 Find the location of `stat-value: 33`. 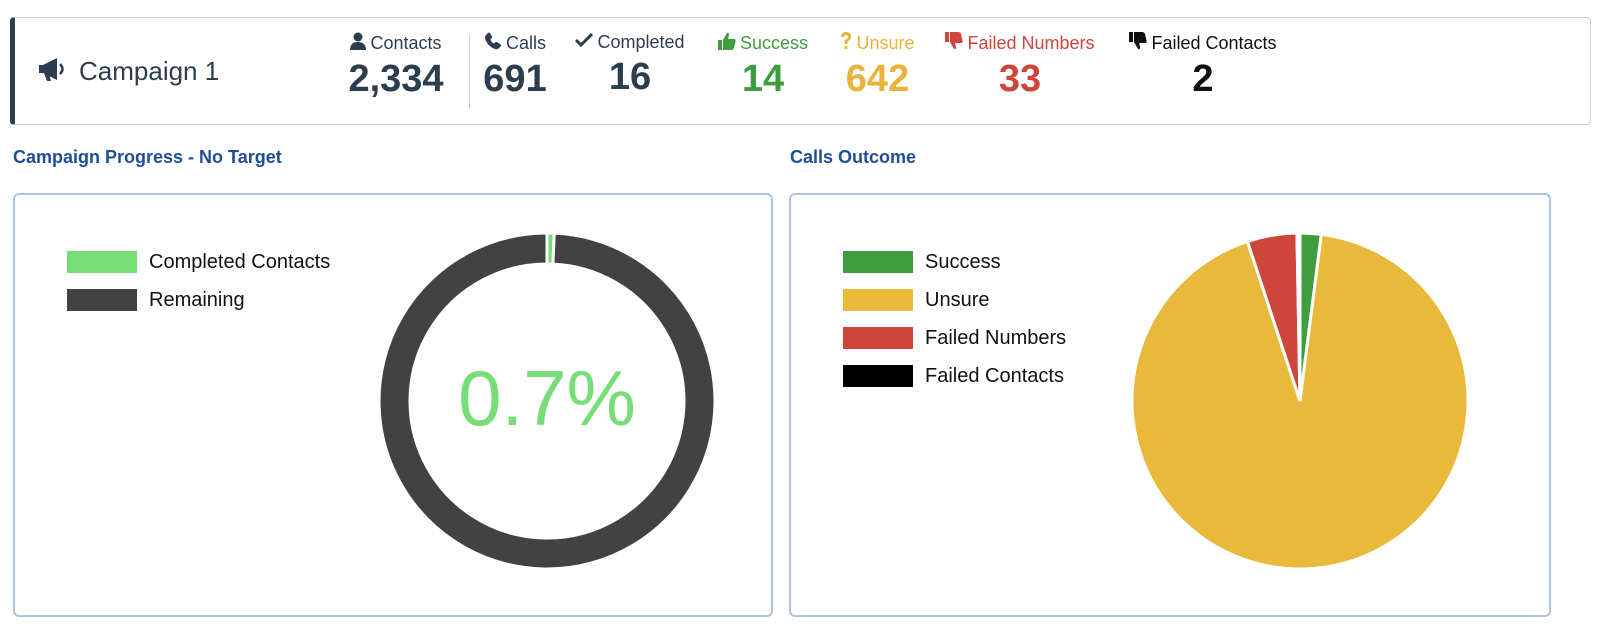

stat-value: 33 is located at coordinates (1020, 79).